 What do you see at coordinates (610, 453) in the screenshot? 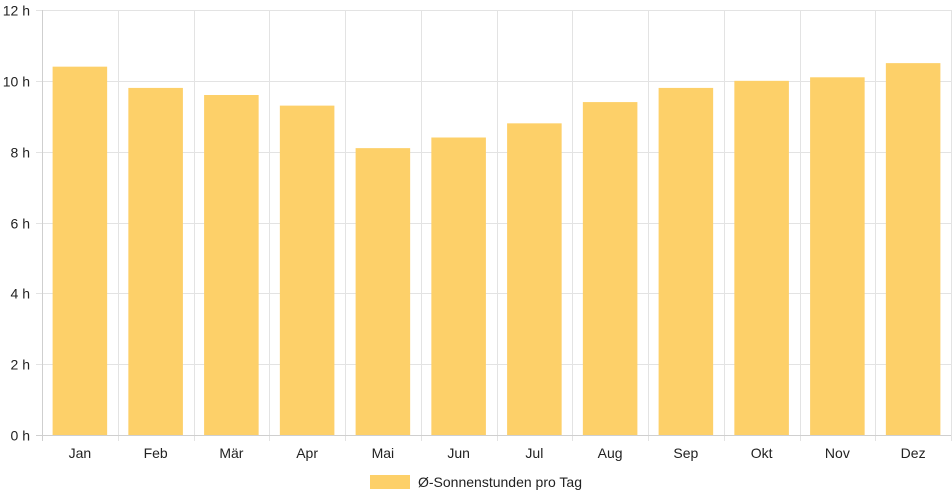
I see `x-tick-label: Aug` at bounding box center [610, 453].